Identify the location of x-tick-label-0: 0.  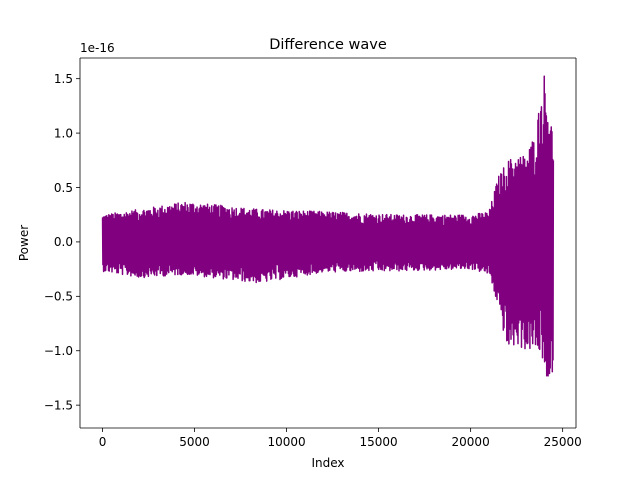
(103, 442).